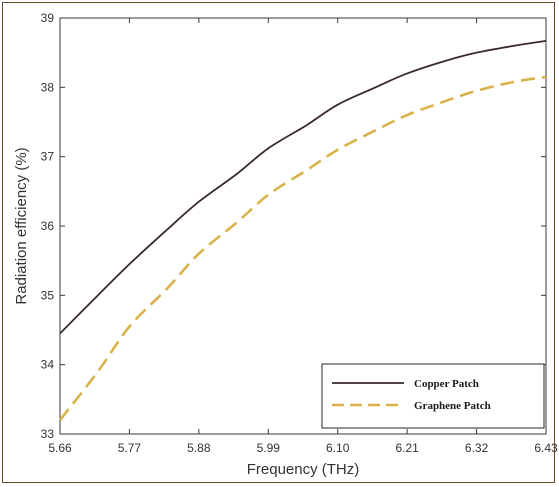  What do you see at coordinates (21, 225) in the screenshot?
I see `y-axis-label: Radiation efficiency (%)` at bounding box center [21, 225].